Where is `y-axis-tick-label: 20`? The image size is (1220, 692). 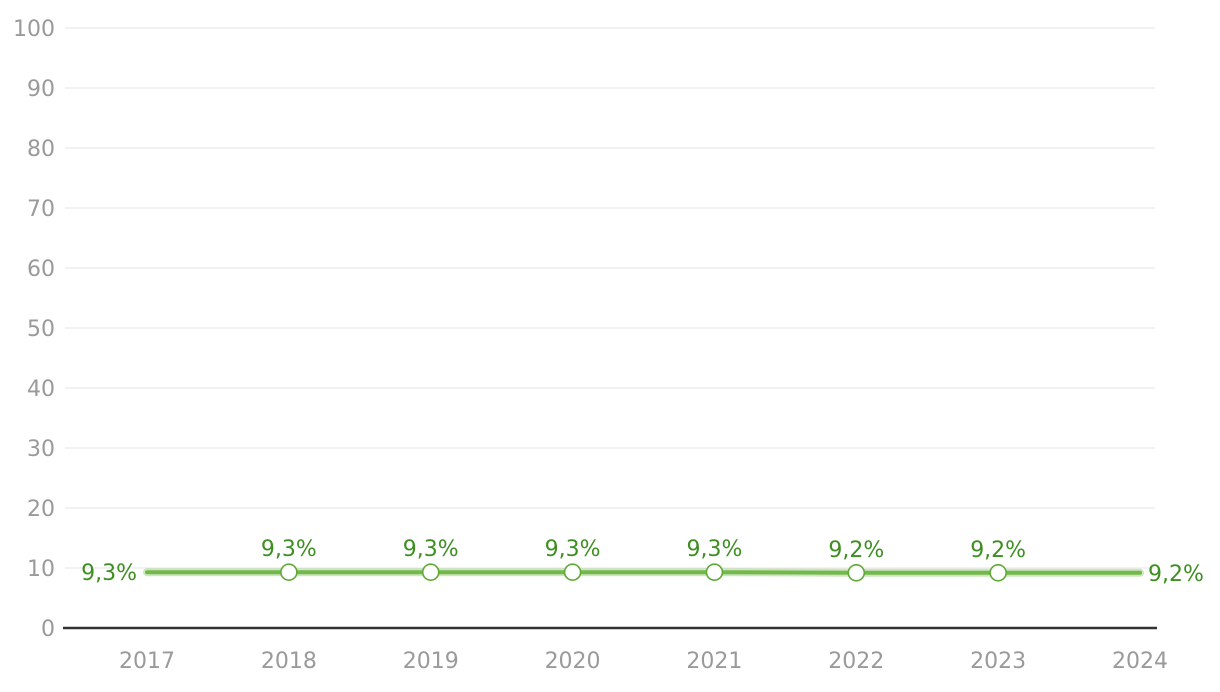 y-axis-tick-label: 20 is located at coordinates (41, 509).